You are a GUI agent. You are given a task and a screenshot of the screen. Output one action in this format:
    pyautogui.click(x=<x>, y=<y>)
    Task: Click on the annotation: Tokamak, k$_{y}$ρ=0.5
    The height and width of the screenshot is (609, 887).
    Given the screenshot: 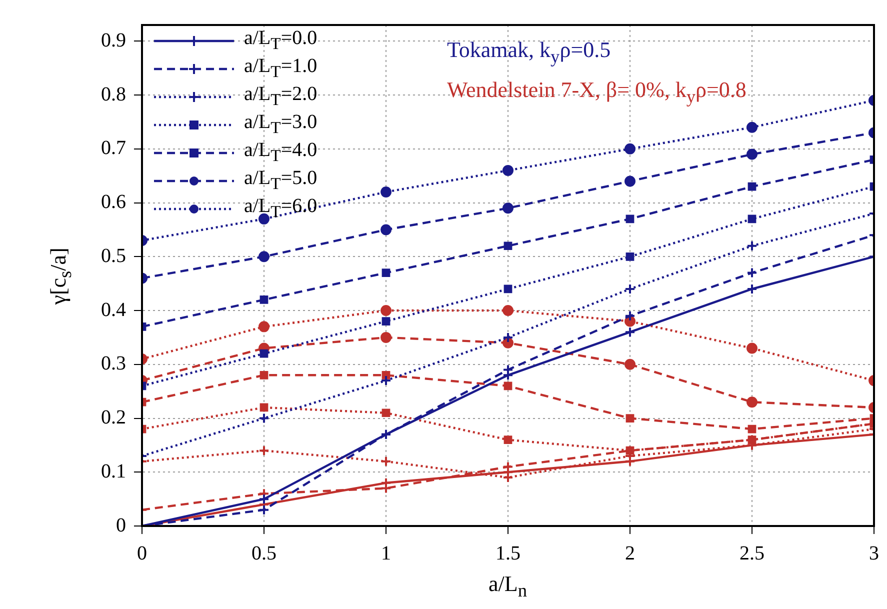 What is the action you would take?
    pyautogui.click(x=529, y=52)
    